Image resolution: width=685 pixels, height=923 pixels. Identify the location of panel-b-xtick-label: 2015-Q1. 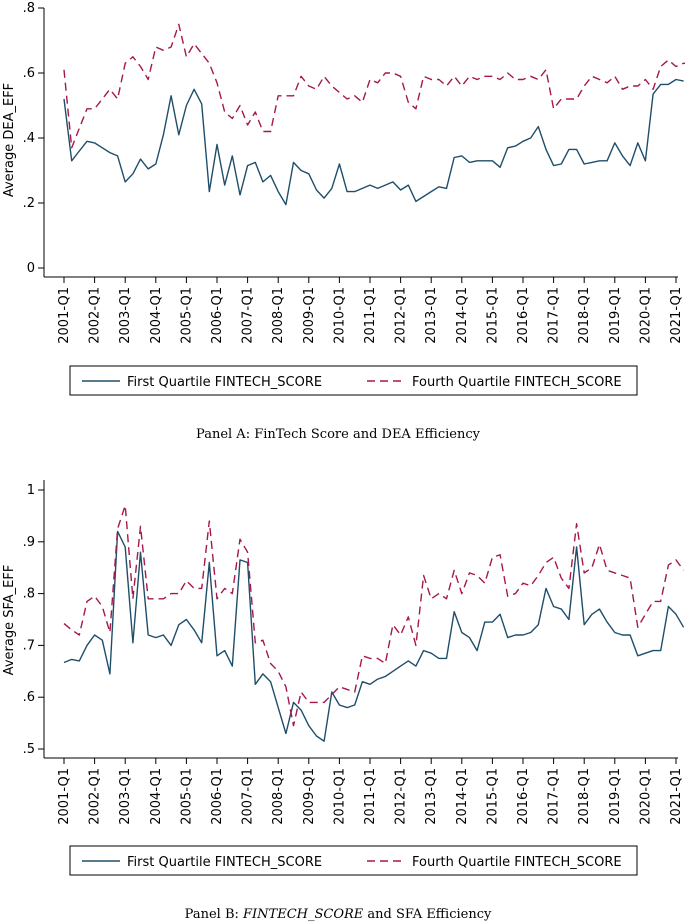
(492, 796).